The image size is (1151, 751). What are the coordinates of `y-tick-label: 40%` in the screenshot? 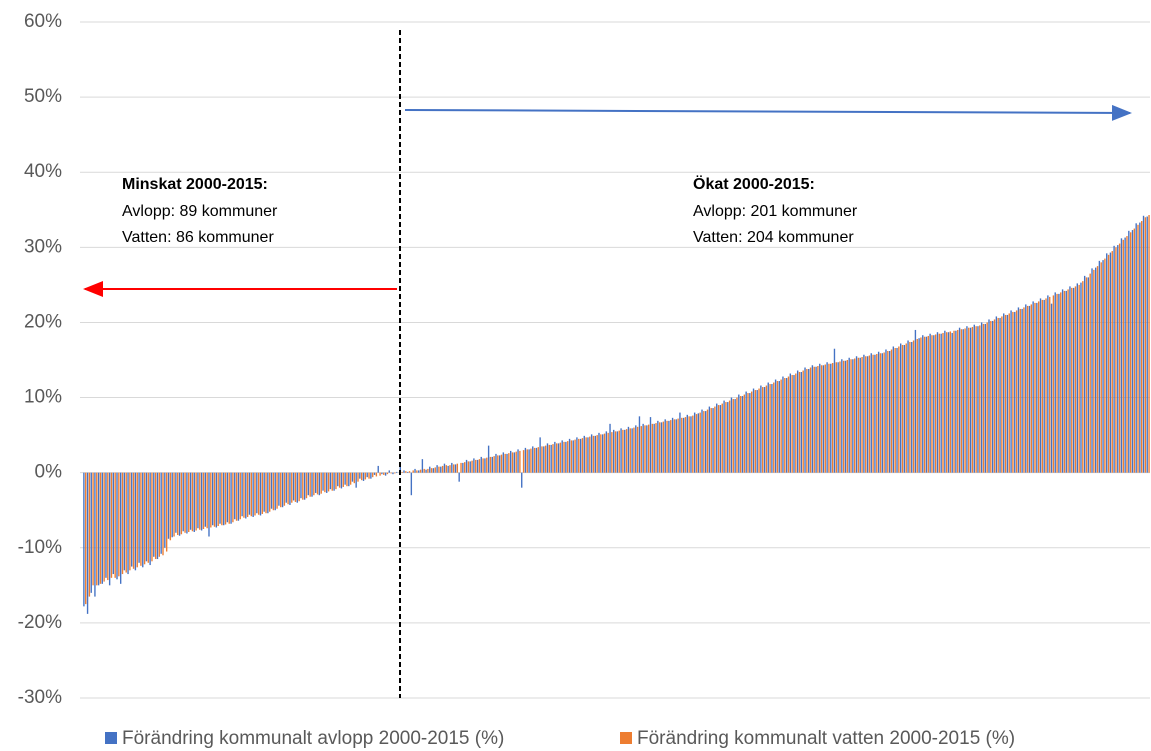 It's located at (43, 171).